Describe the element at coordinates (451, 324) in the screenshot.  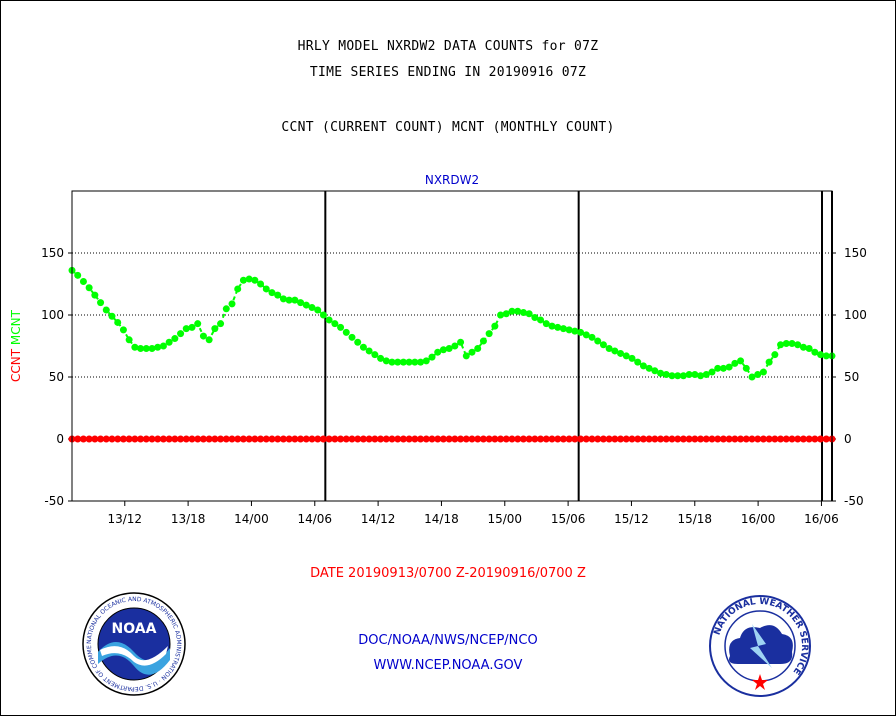
I see `series-line-mcnt` at that location.